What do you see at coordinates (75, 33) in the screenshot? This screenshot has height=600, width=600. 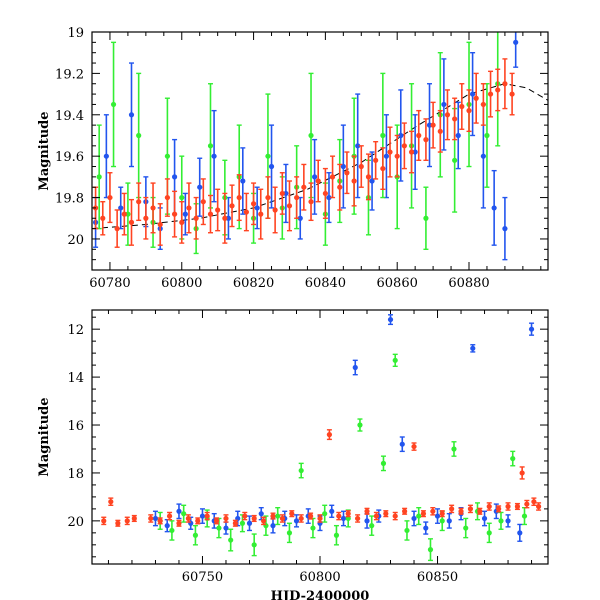 I see `y-tick-label: 19` at bounding box center [75, 33].